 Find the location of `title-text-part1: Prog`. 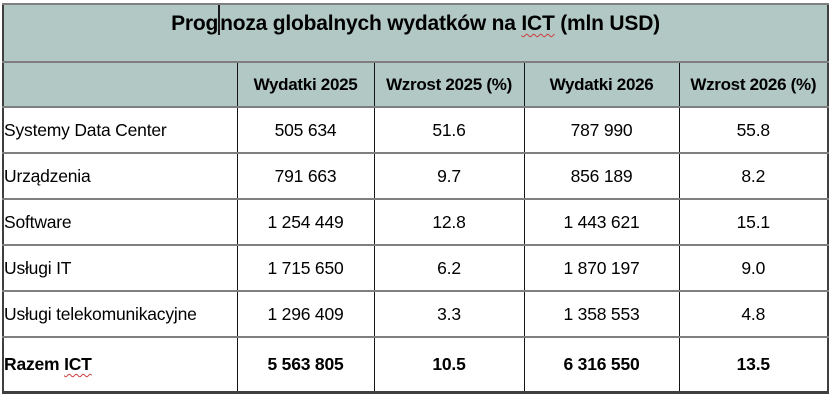

title-text-part1: Prog is located at coordinates (195, 23).